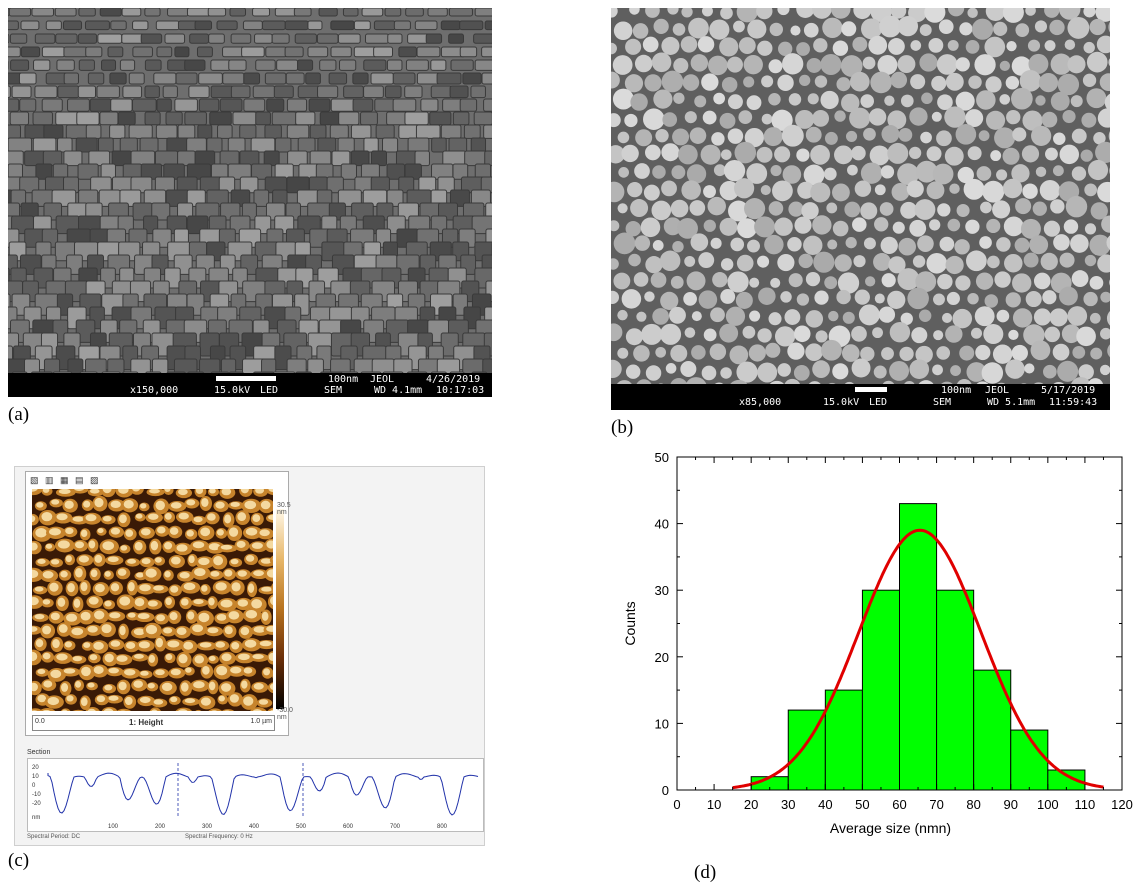 The height and width of the screenshot is (887, 1139). Describe the element at coordinates (942, 402) in the screenshot. I see `mode-b: SEM` at that location.